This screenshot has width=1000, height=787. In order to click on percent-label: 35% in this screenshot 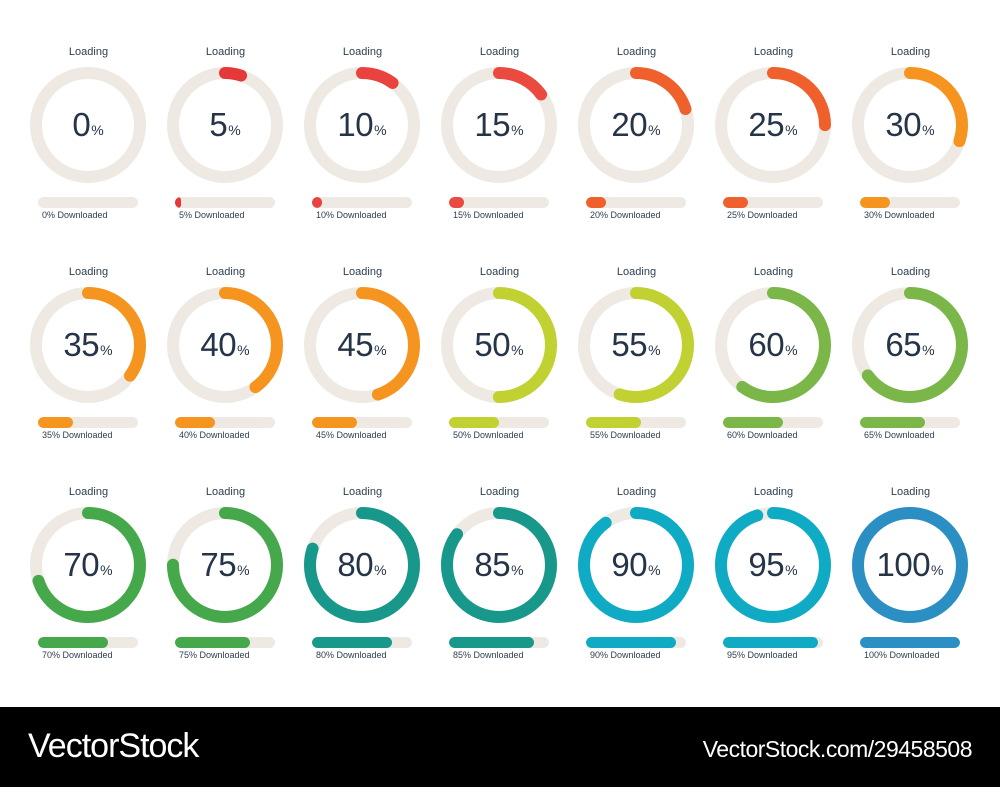, I will do `click(88, 345)`.